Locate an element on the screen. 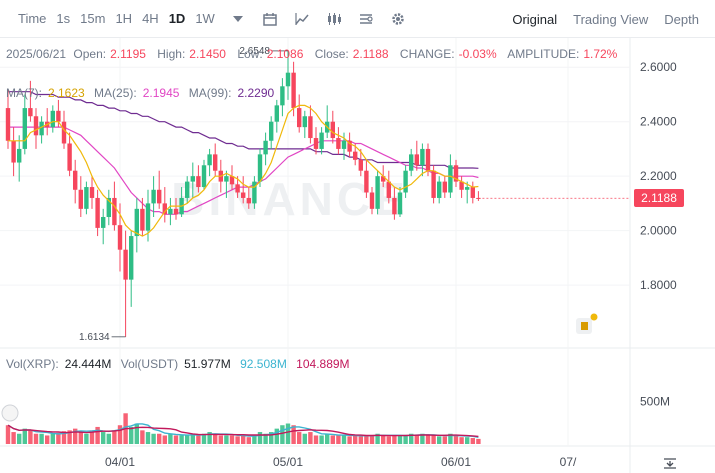 The image size is (715, 473). y-tick-label: 2.6000 is located at coordinates (658, 67).